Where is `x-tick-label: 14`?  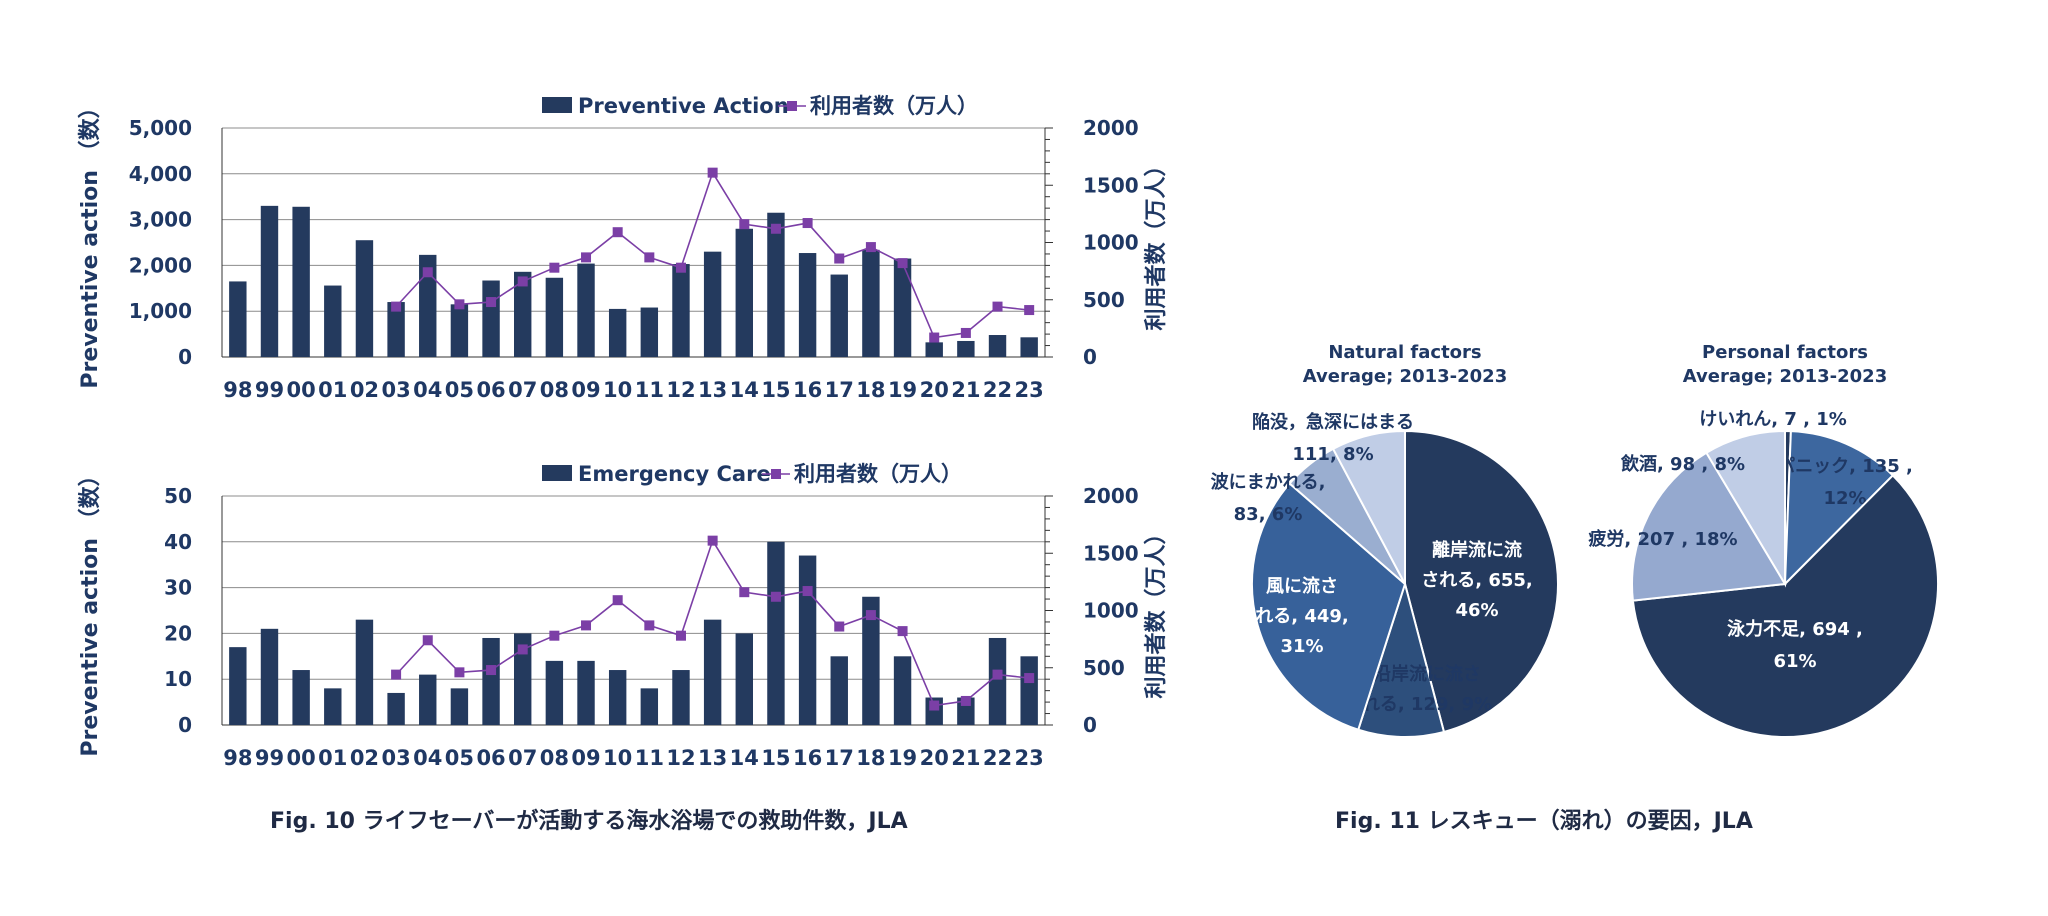
x-tick-label: 14 is located at coordinates (744, 390).